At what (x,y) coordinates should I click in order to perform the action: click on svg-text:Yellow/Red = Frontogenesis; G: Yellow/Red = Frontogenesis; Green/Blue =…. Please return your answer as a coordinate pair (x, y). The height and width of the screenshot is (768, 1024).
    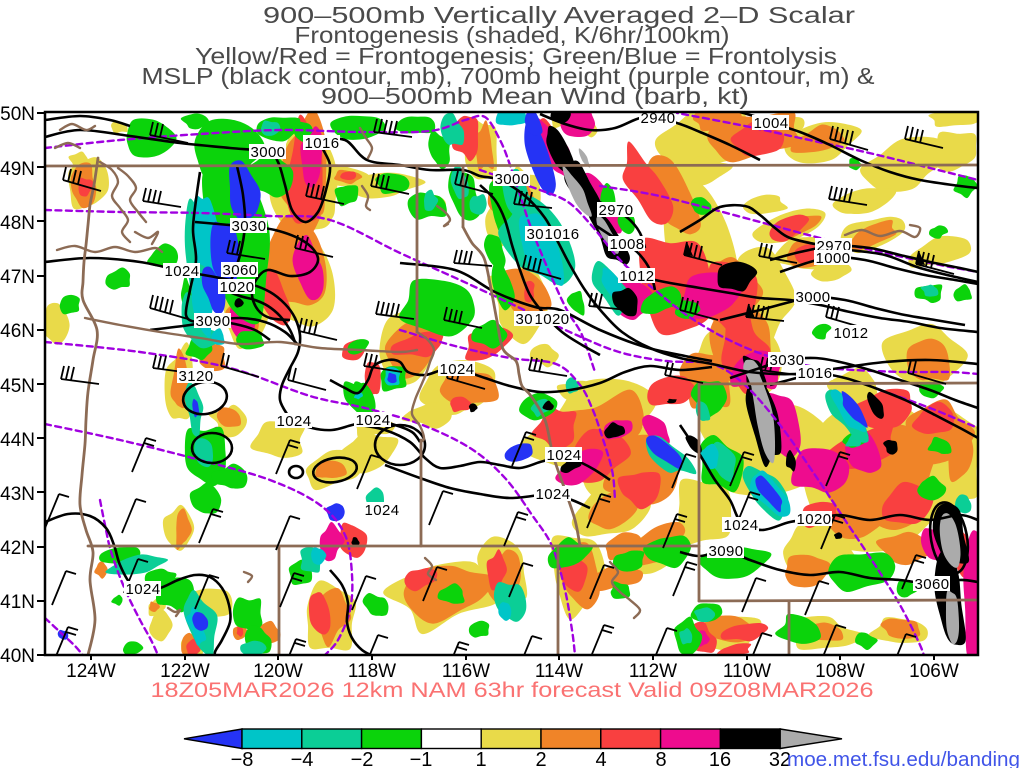
    Looking at the image, I should click on (516, 56).